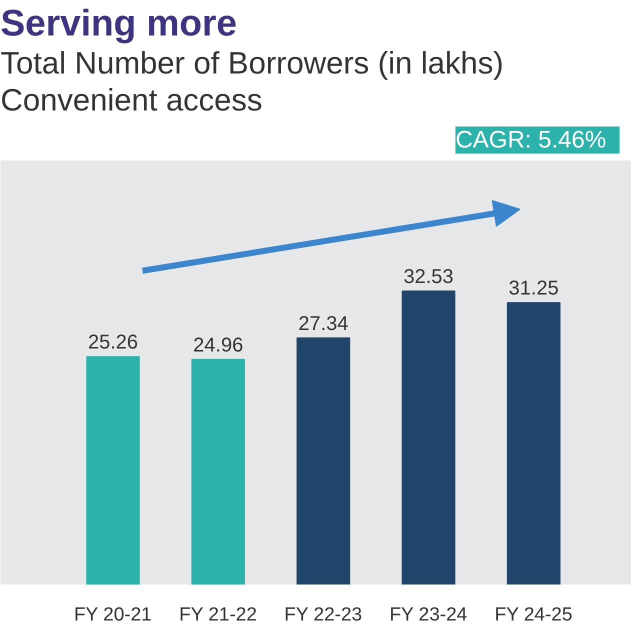 This screenshot has height=628, width=631. I want to click on data-label: 31.25, so click(533, 289).